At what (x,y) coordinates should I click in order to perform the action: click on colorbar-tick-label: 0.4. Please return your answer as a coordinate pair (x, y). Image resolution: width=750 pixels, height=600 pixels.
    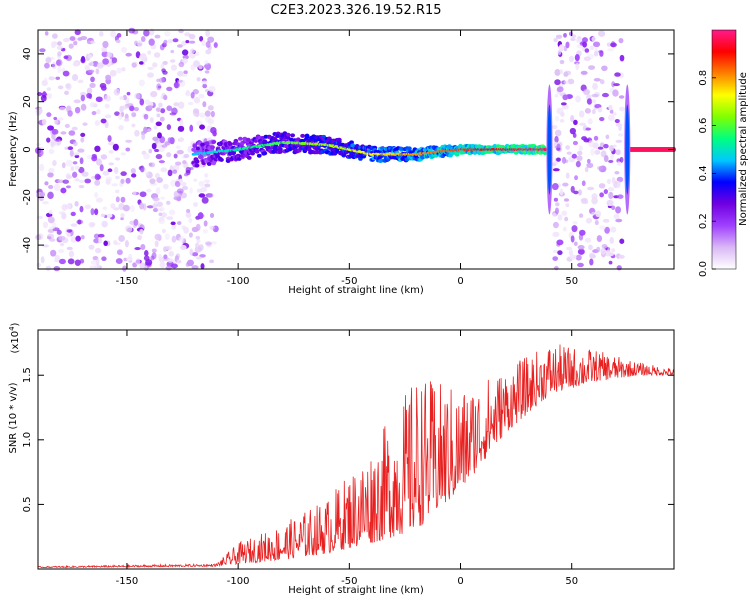
    Looking at the image, I should click on (703, 173).